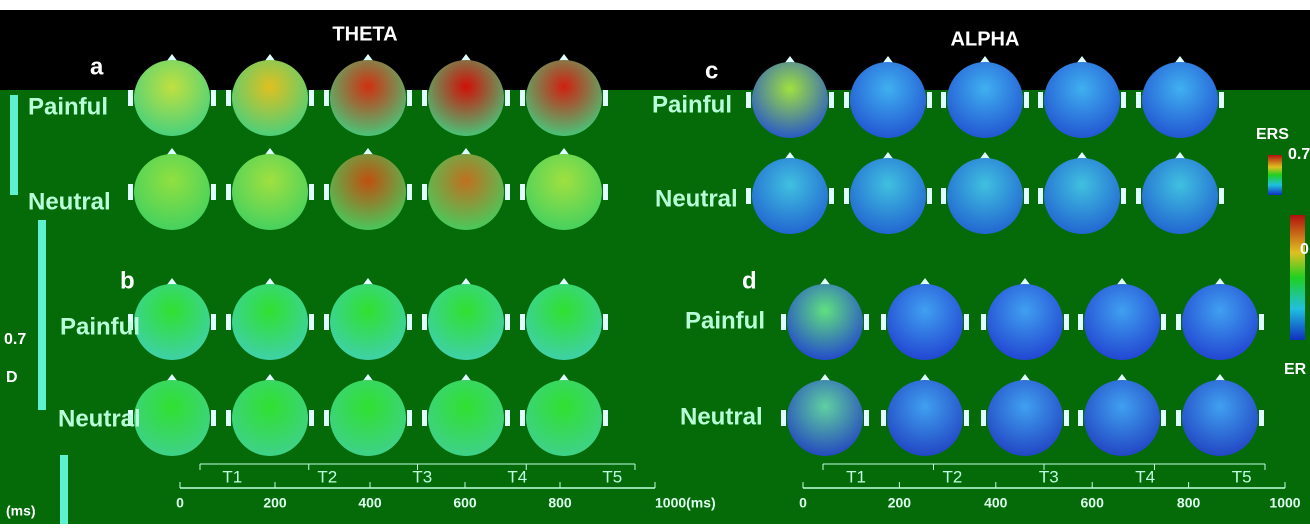 The height and width of the screenshot is (529, 1310). Describe the element at coordinates (1295, 369) in the screenshot. I see `colorbar-label: ER` at that location.